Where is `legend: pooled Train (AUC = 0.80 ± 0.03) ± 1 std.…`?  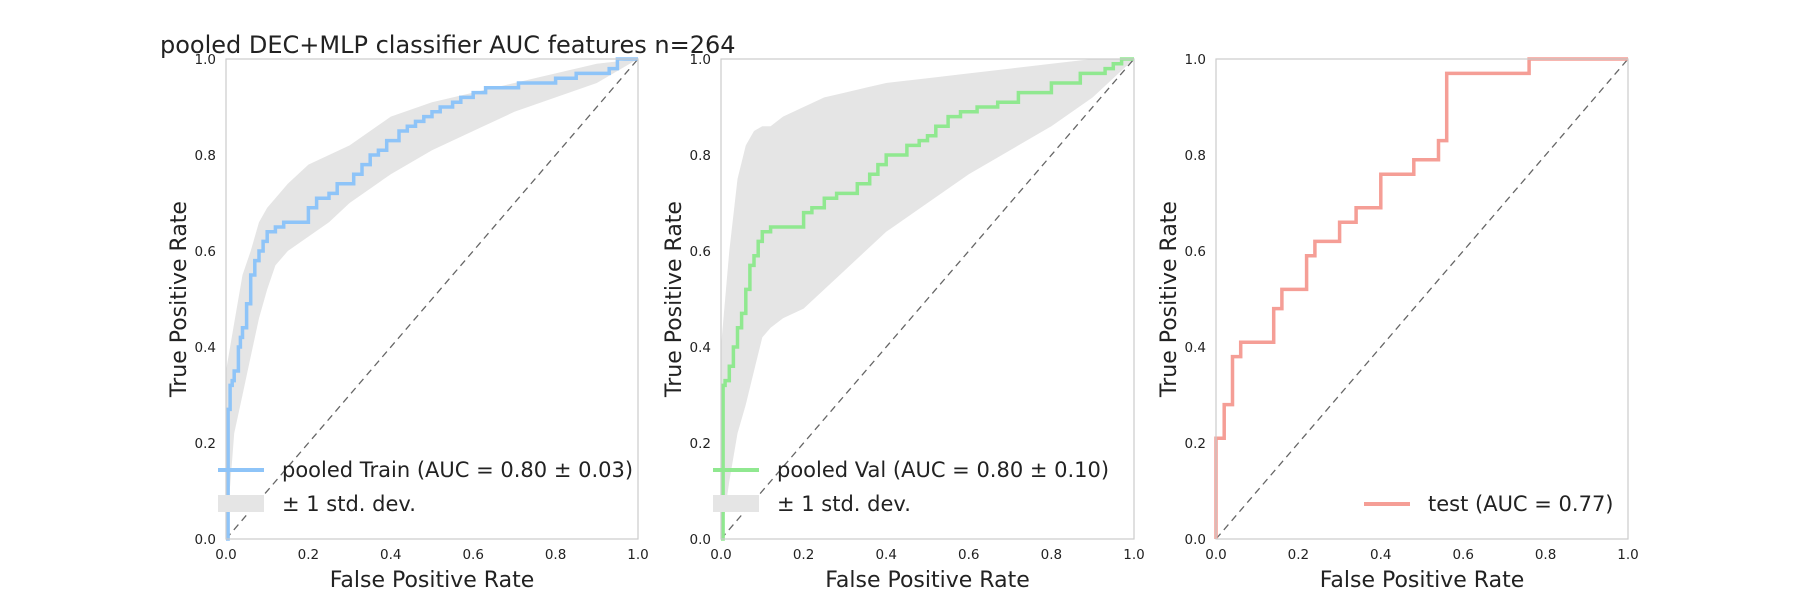 legend: pooled Train (AUC = 0.80 ± 0.03) ± 1 std.… is located at coordinates (425, 487).